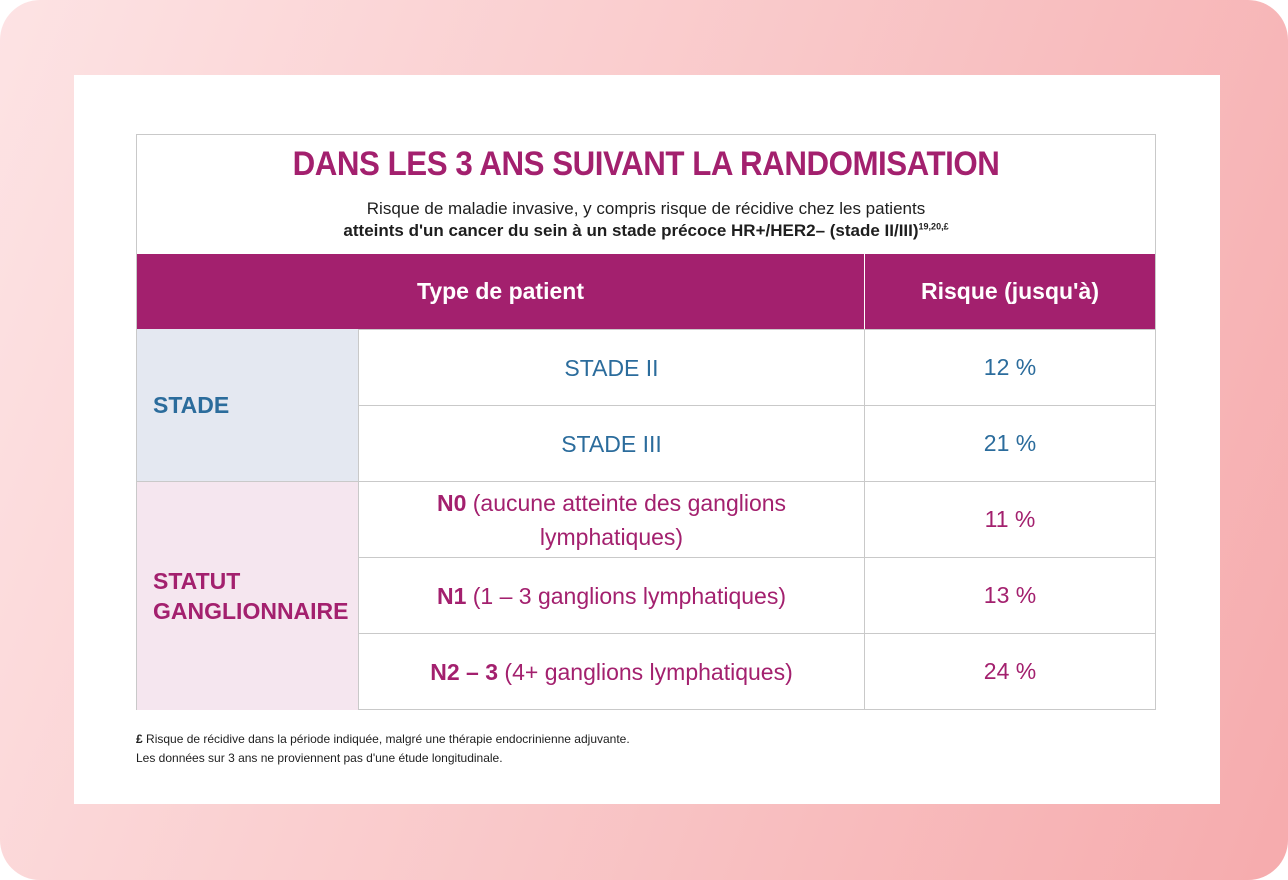 The image size is (1288, 880). Describe the element at coordinates (933, 226) in the screenshot. I see `subtitle-references: 19,20,£` at that location.